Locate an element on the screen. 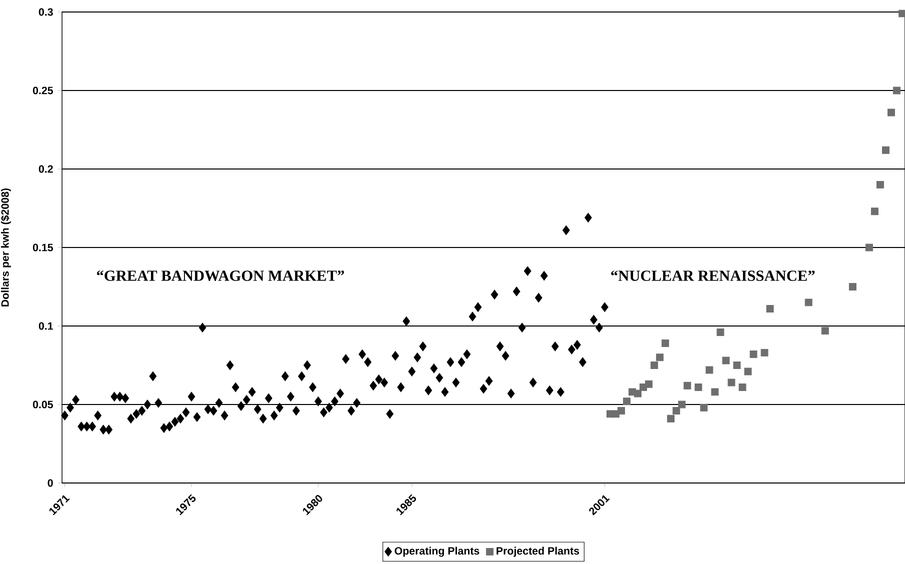  y-axis-title: Dollars per kwh ($2008) is located at coordinates (5, 247).